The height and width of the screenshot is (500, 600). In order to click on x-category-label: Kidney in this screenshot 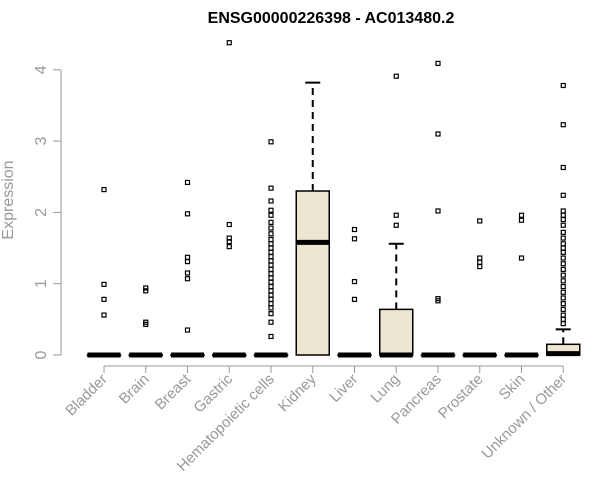, I will do `click(297, 392)`.